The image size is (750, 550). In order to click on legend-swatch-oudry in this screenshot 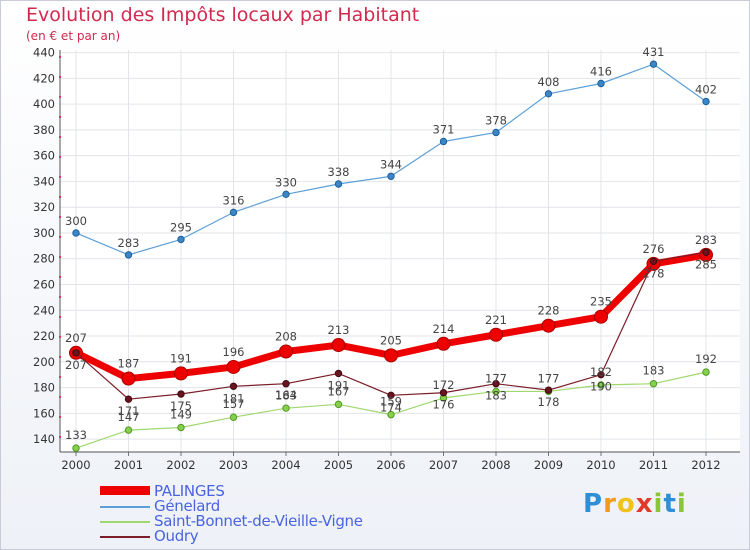, I will do `click(125, 537)`.